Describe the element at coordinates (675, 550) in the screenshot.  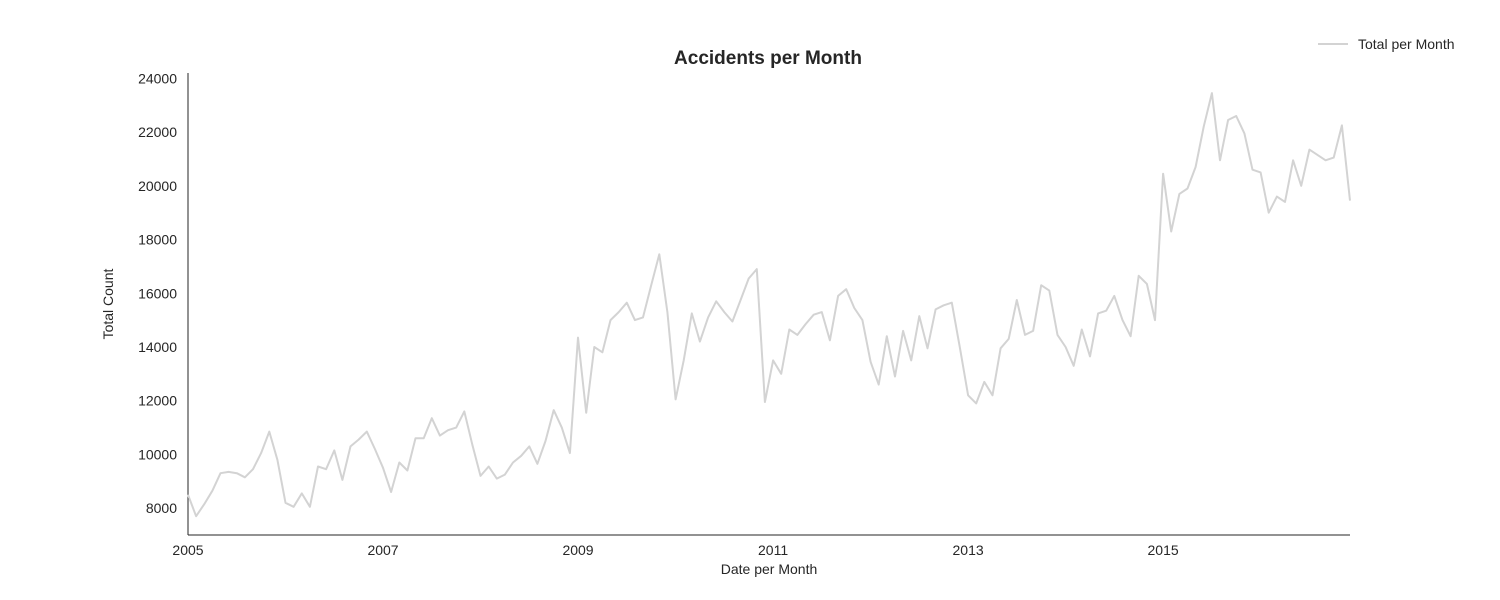
I see `x-tick-labels: 2005 2007 2009 2011 2013 2015` at that location.